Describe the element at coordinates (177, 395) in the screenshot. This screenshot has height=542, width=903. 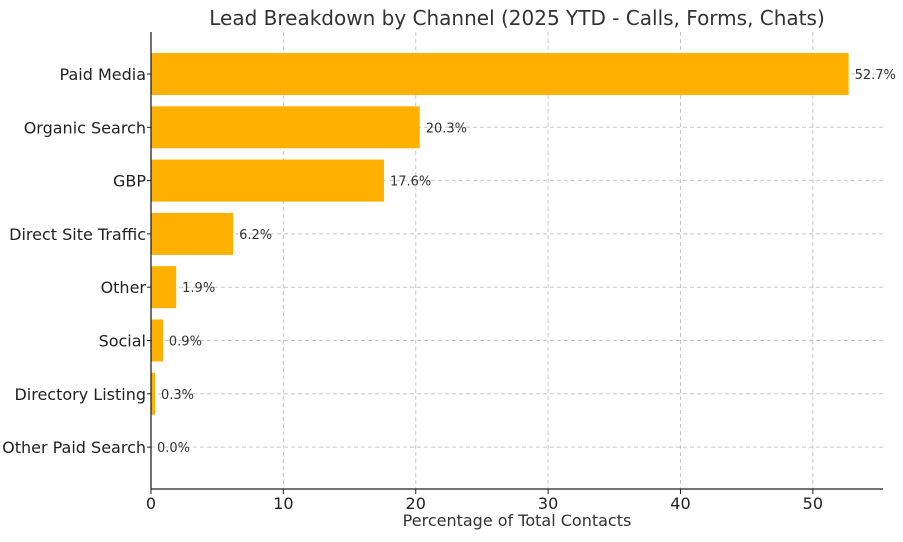
I see `value-label: 0.3%` at that location.